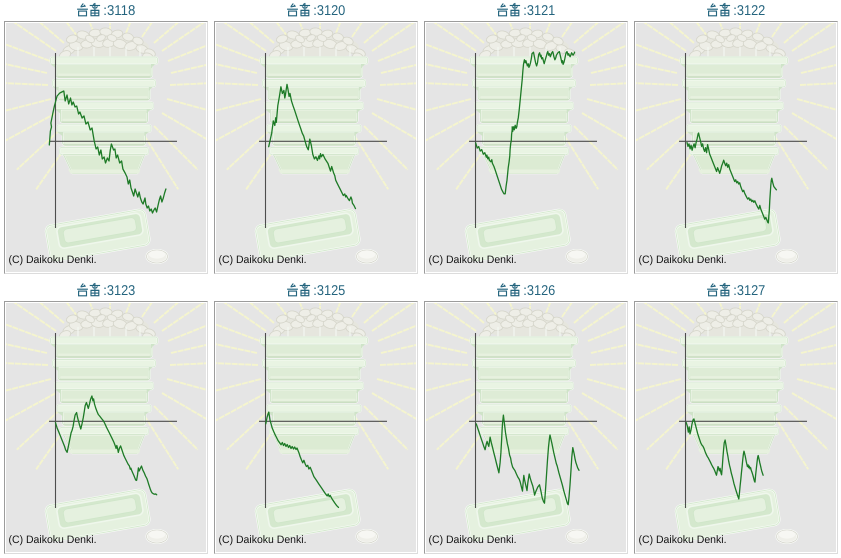  I want to click on svg-text: :3127, so click(749, 291).